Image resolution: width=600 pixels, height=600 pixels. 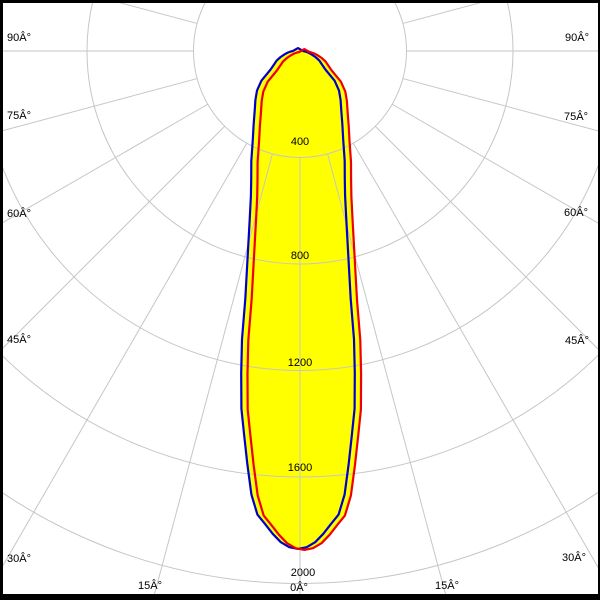 I want to click on angle-label-bottom-left-15: 15Â°, so click(x=150, y=586).